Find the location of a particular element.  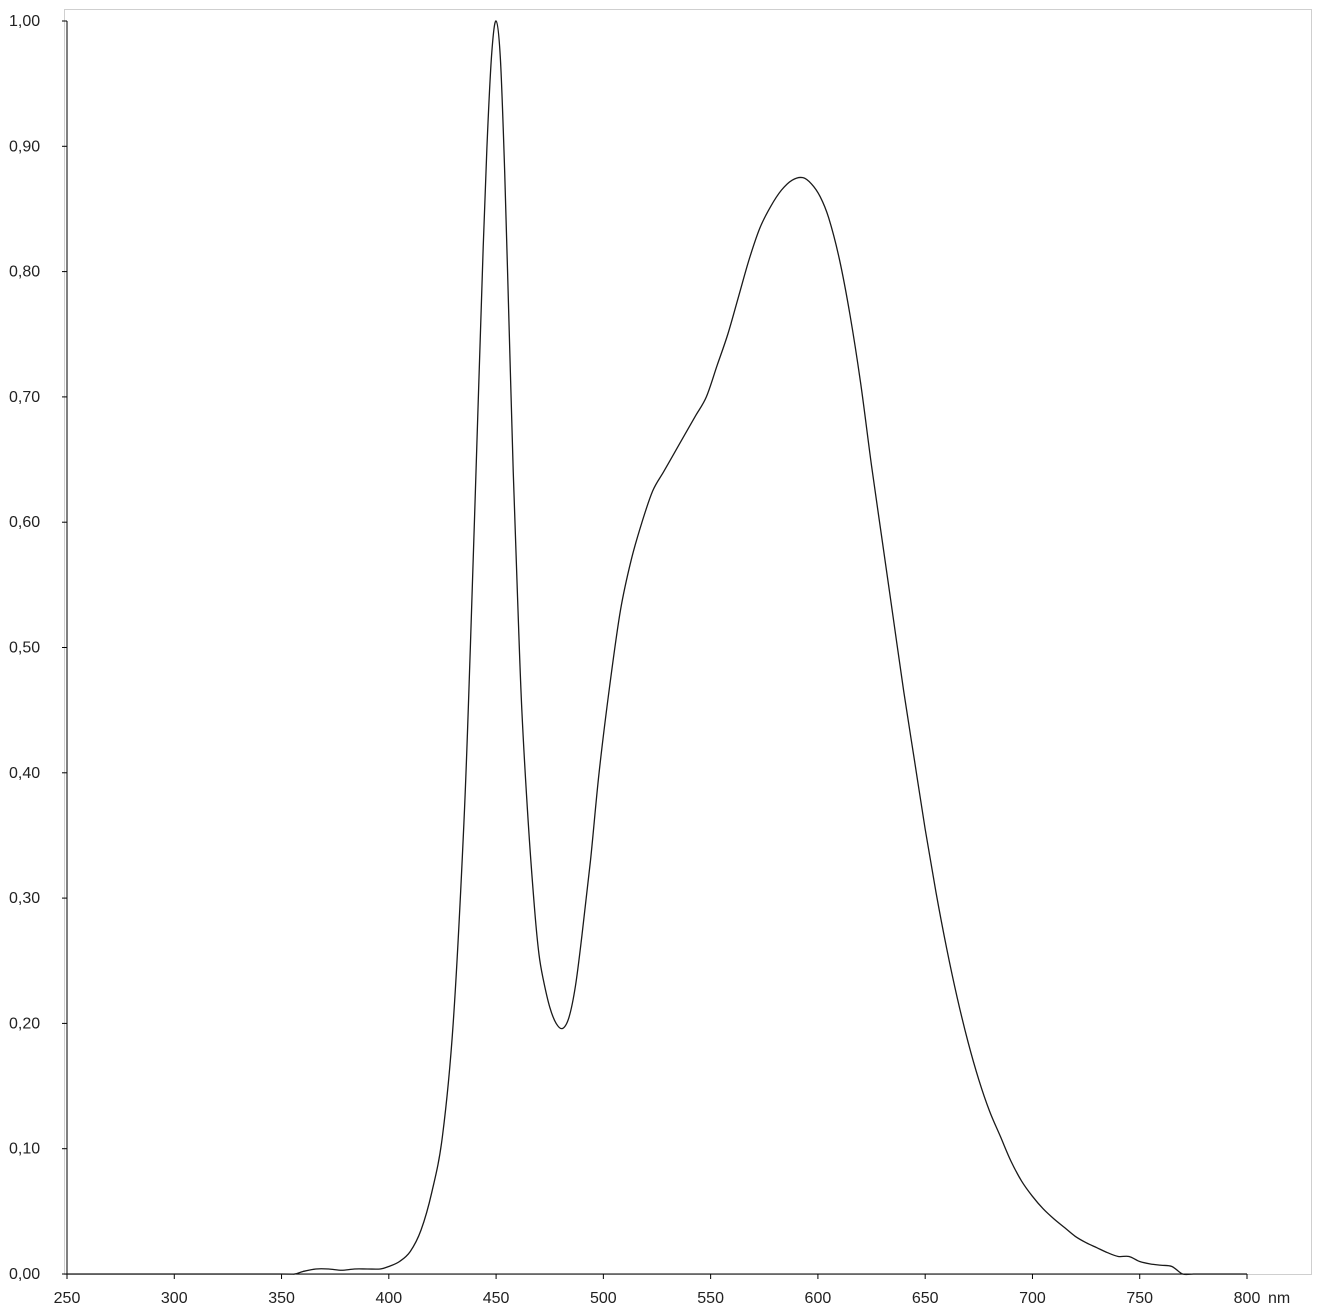

x-tick-label: 700 is located at coordinates (1032, 1298).